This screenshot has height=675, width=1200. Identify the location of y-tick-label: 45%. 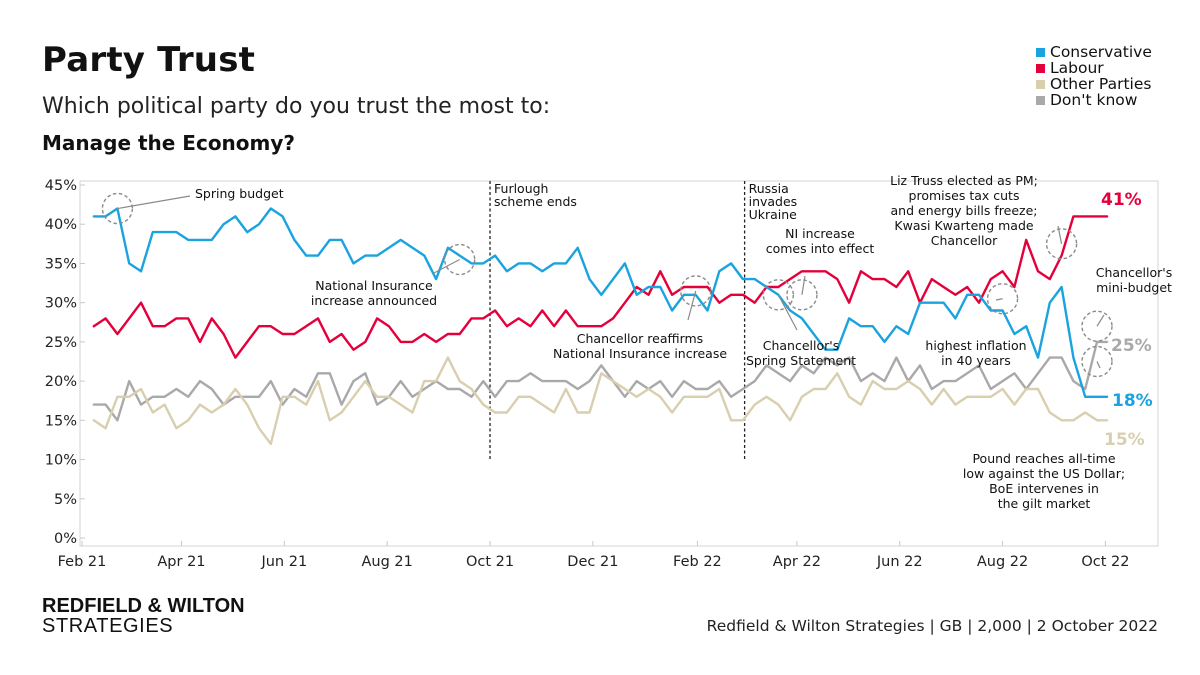
(61, 186).